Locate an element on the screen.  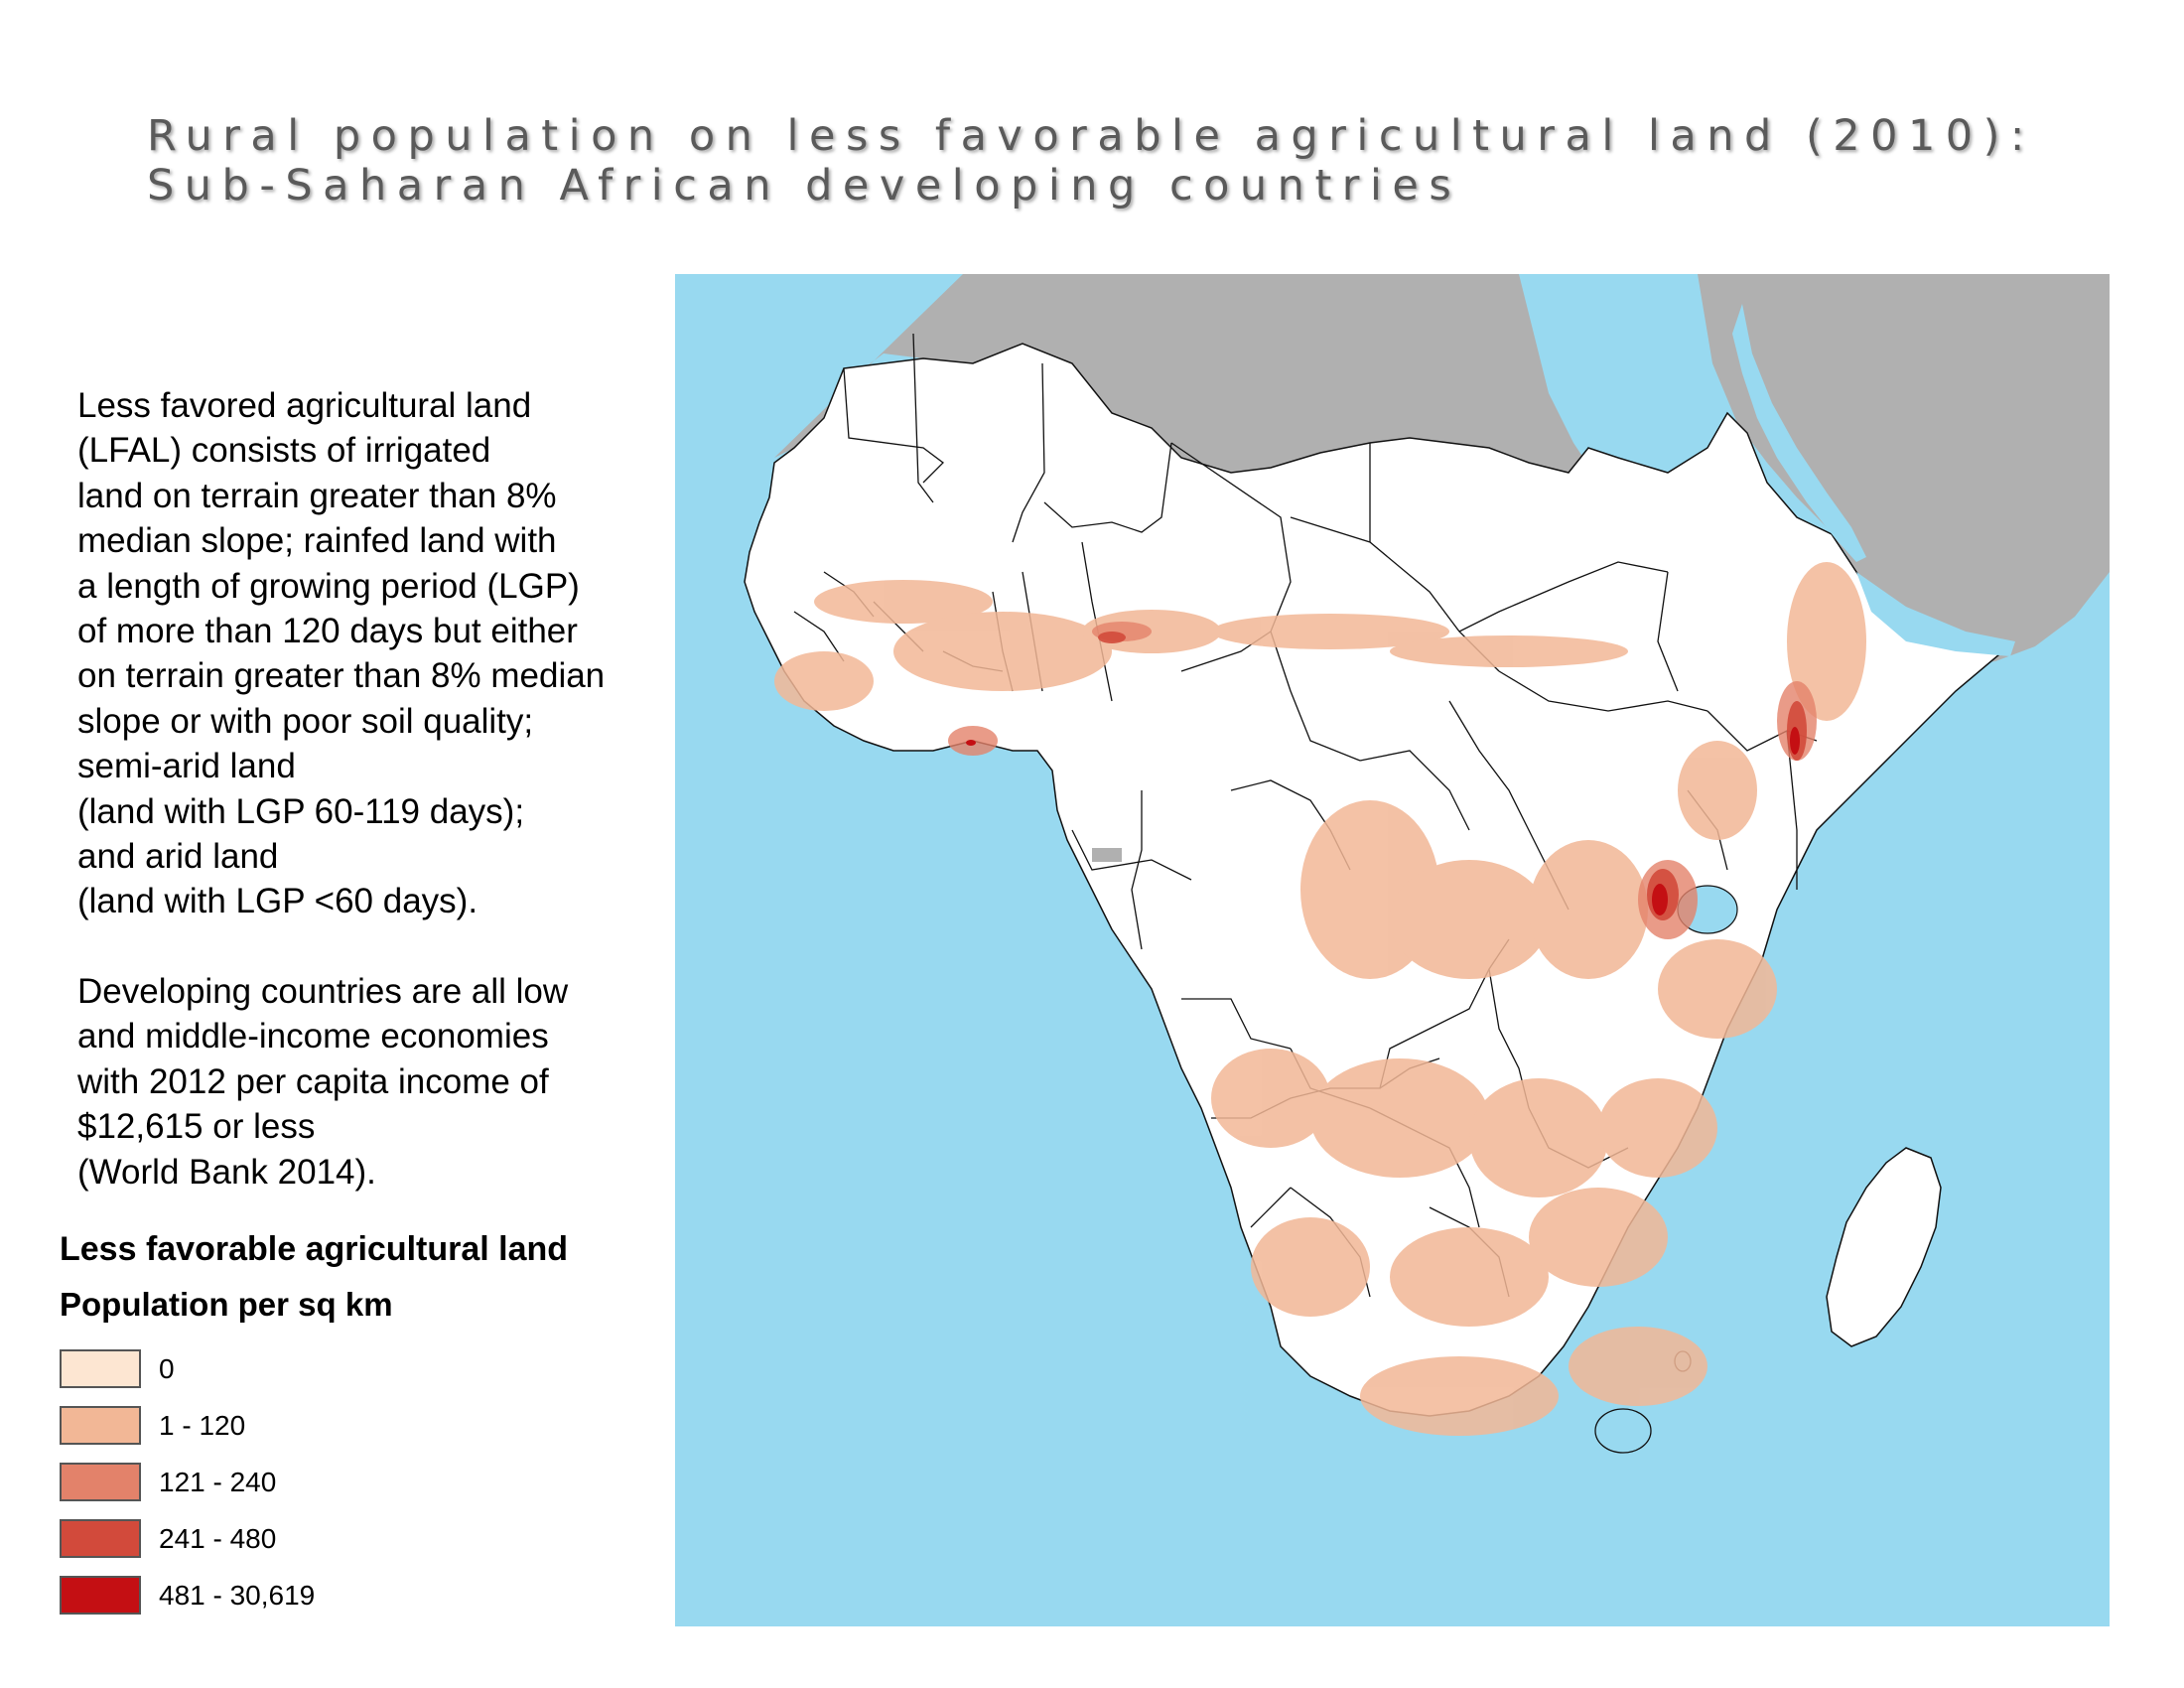
legend-item: 121 - 240 is located at coordinates (367, 1482).